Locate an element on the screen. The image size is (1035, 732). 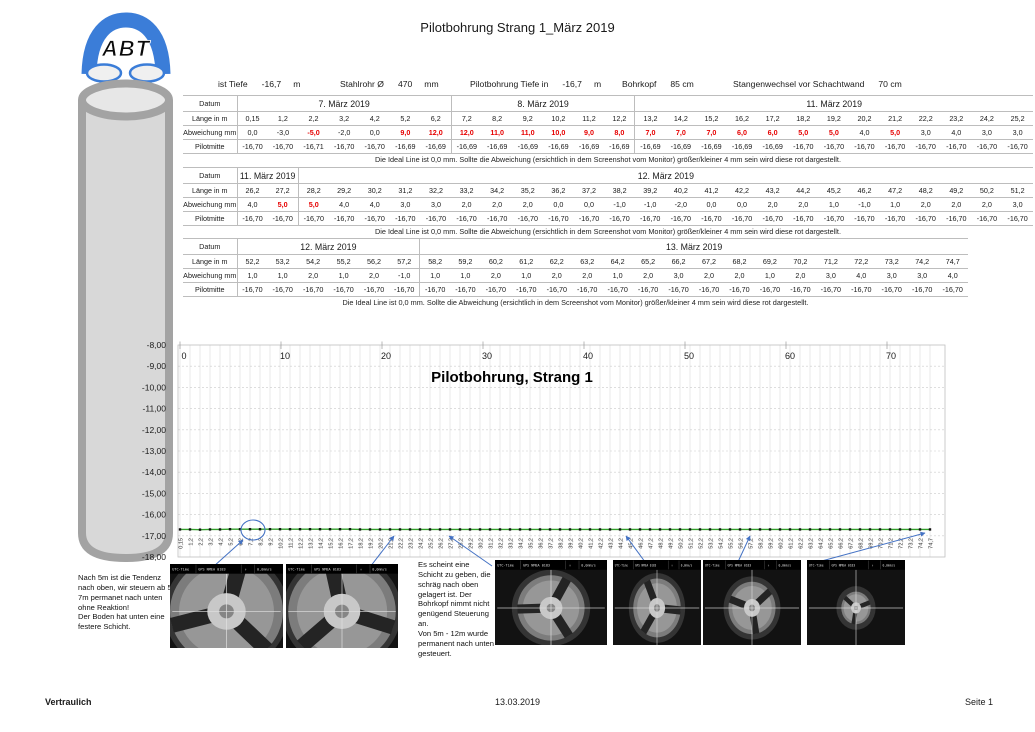
table-cell: 40,2 is located at coordinates (681, 190).